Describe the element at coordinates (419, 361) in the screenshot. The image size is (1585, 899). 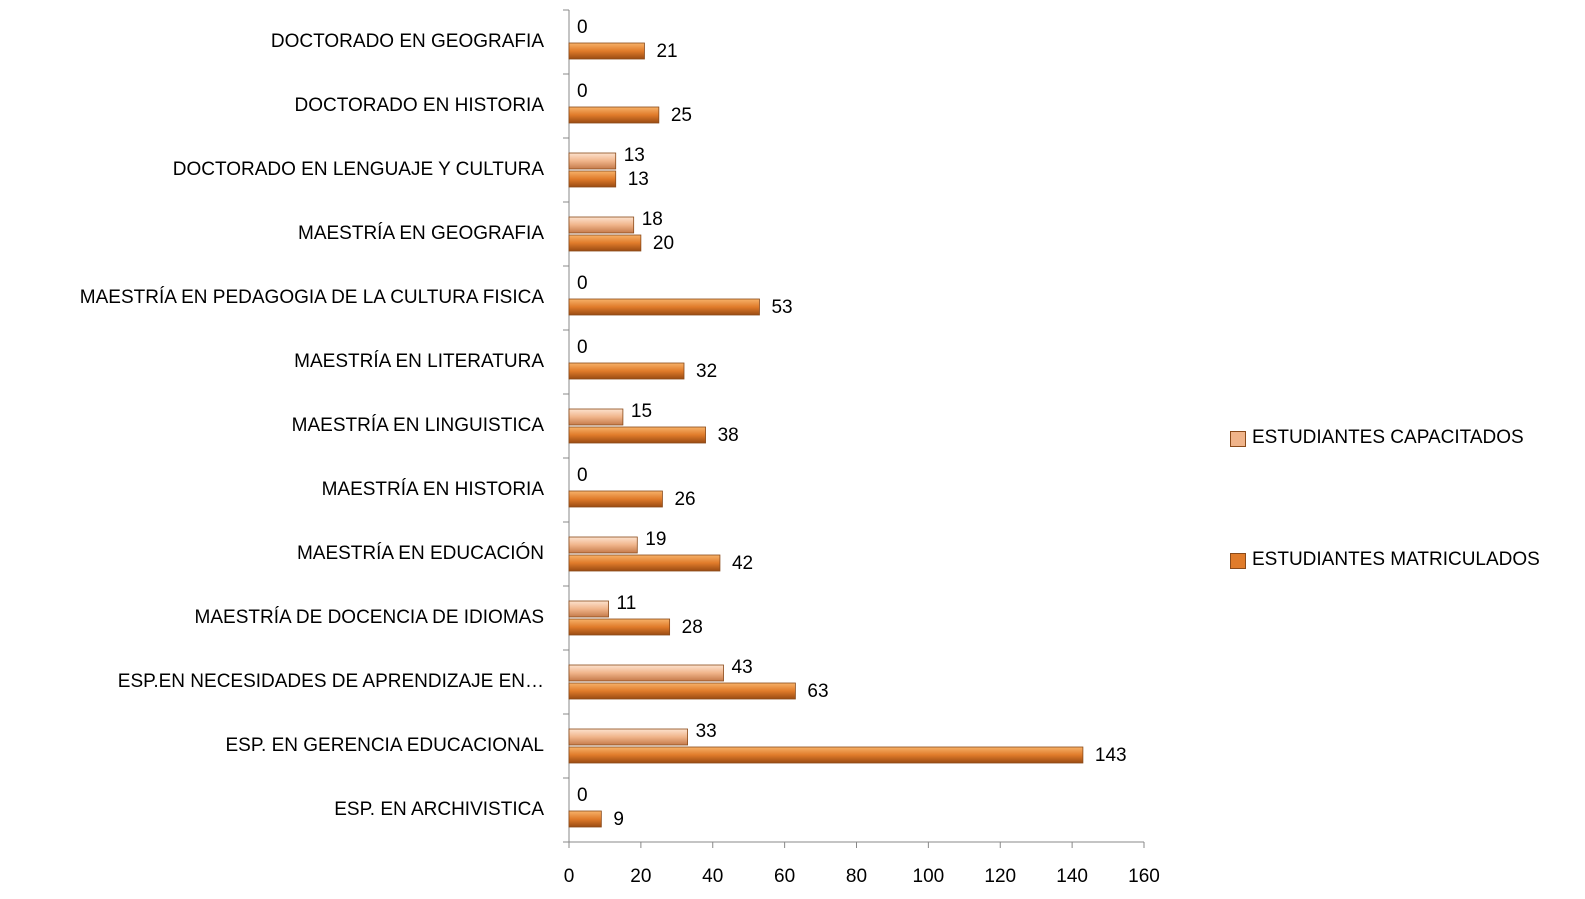
I see `y-tick-label: MAESTRÍA EN LITERATURA` at that location.